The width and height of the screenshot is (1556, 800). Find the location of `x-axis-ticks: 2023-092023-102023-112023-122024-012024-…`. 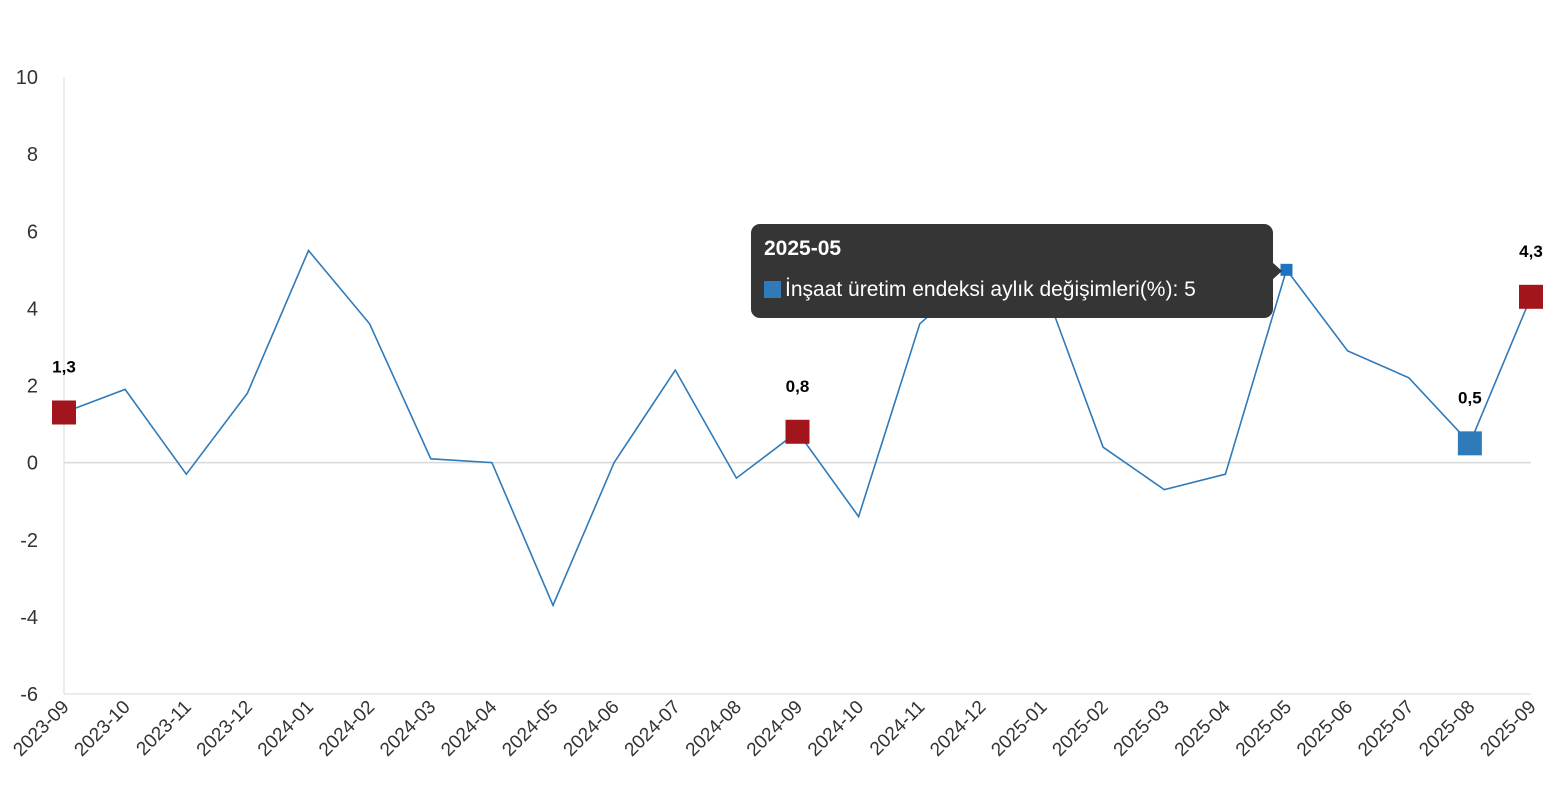

x-axis-ticks: 2023-092023-102023-112023-122024-012024-… is located at coordinates (774, 728).